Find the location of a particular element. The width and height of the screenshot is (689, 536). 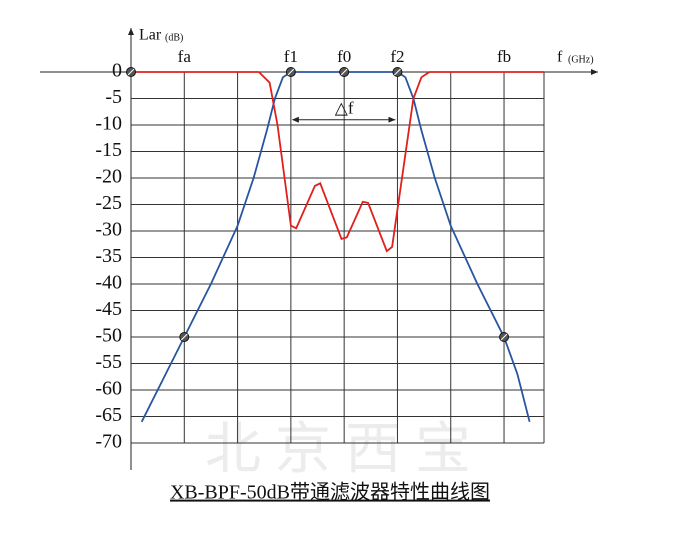

freq-label: f0 is located at coordinates (344, 56).